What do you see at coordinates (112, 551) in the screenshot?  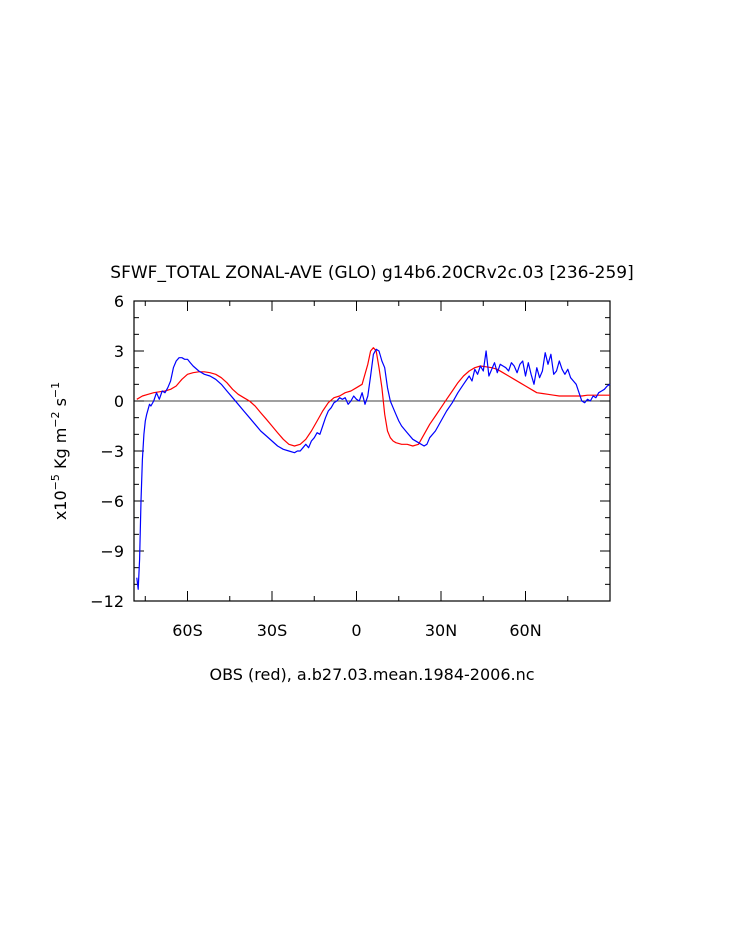 I see `y-tick-label: −9` at bounding box center [112, 551].